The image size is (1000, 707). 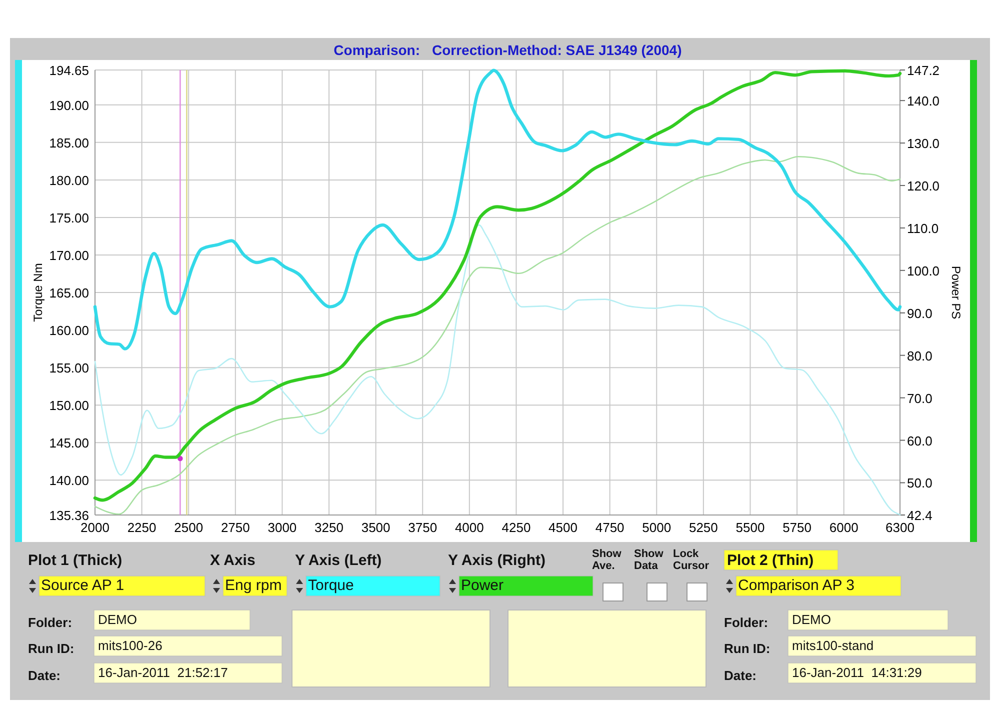 I want to click on text: Torque, so click(x=331, y=585).